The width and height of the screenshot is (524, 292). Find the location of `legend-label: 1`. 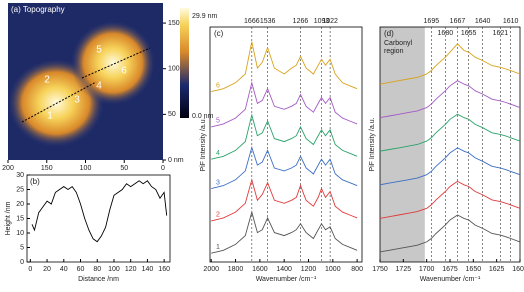

legend-label: 1 is located at coordinates (218, 247).